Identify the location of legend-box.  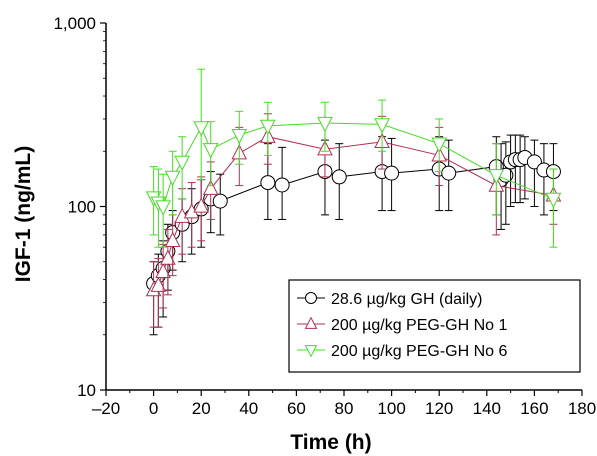
(434, 326).